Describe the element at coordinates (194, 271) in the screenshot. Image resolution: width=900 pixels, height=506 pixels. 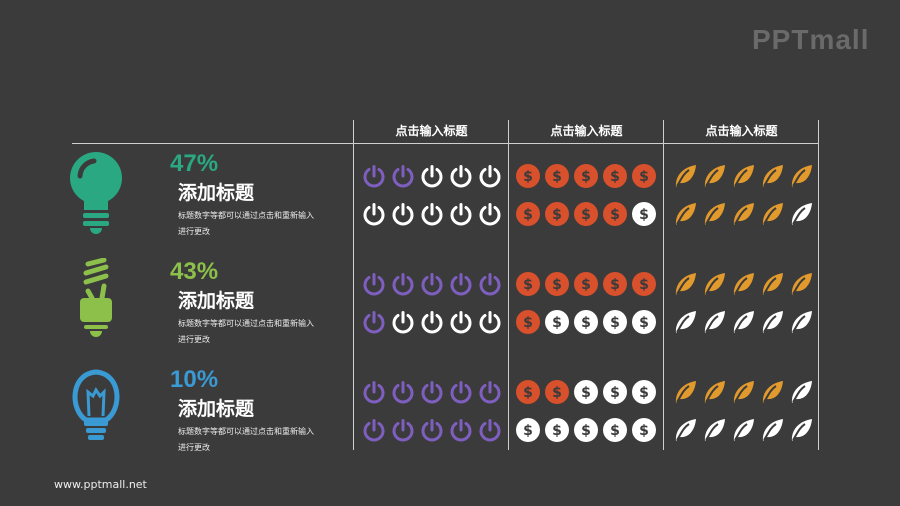
I see `percent-value: 43%` at that location.